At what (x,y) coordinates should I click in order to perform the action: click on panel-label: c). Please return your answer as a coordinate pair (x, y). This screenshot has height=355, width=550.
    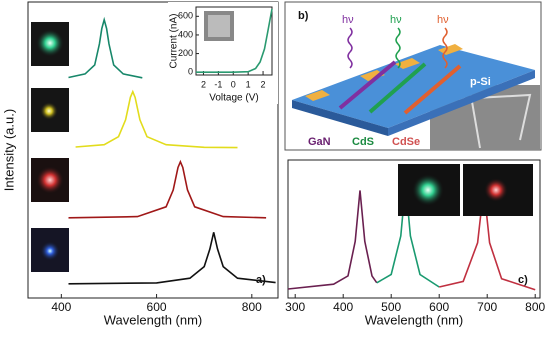
    Looking at the image, I should click on (523, 280).